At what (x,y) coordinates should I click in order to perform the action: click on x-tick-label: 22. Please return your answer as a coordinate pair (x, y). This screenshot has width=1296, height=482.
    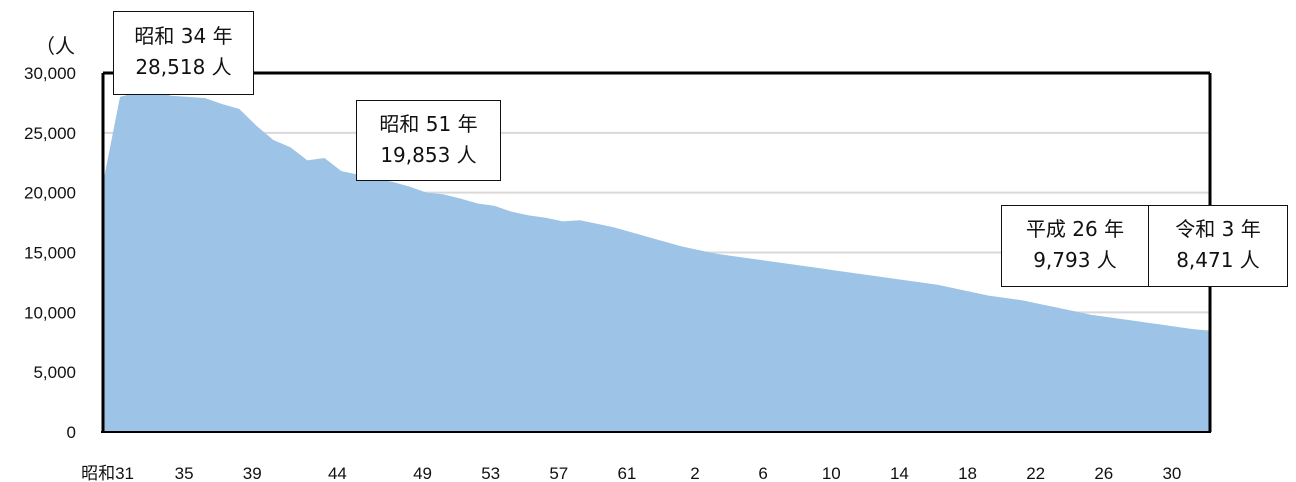
    Looking at the image, I should click on (1035, 473).